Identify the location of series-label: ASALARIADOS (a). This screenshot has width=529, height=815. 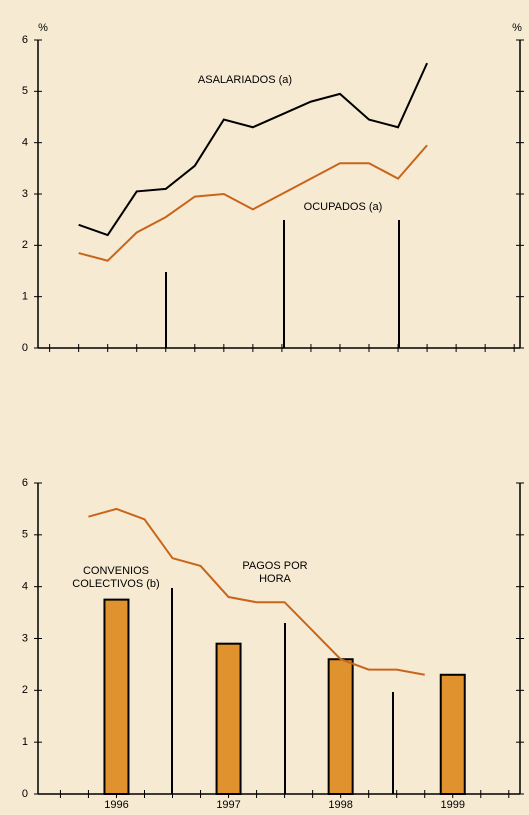
(245, 80).